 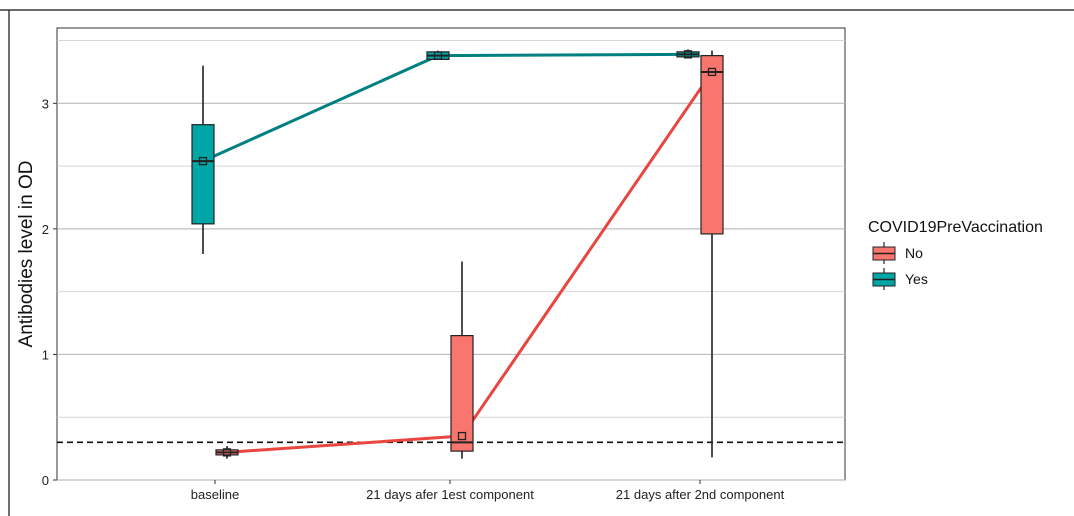 I want to click on x-tick-label: 21 days after 2nd component, so click(x=700, y=494).